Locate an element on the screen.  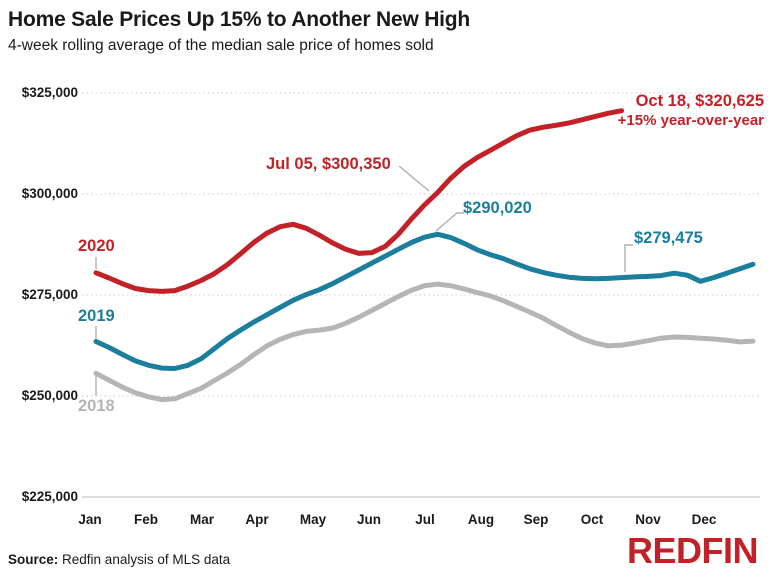
annotation-oct18: Oct 18, $320,625 +15% year-over-year is located at coordinates (691, 110).